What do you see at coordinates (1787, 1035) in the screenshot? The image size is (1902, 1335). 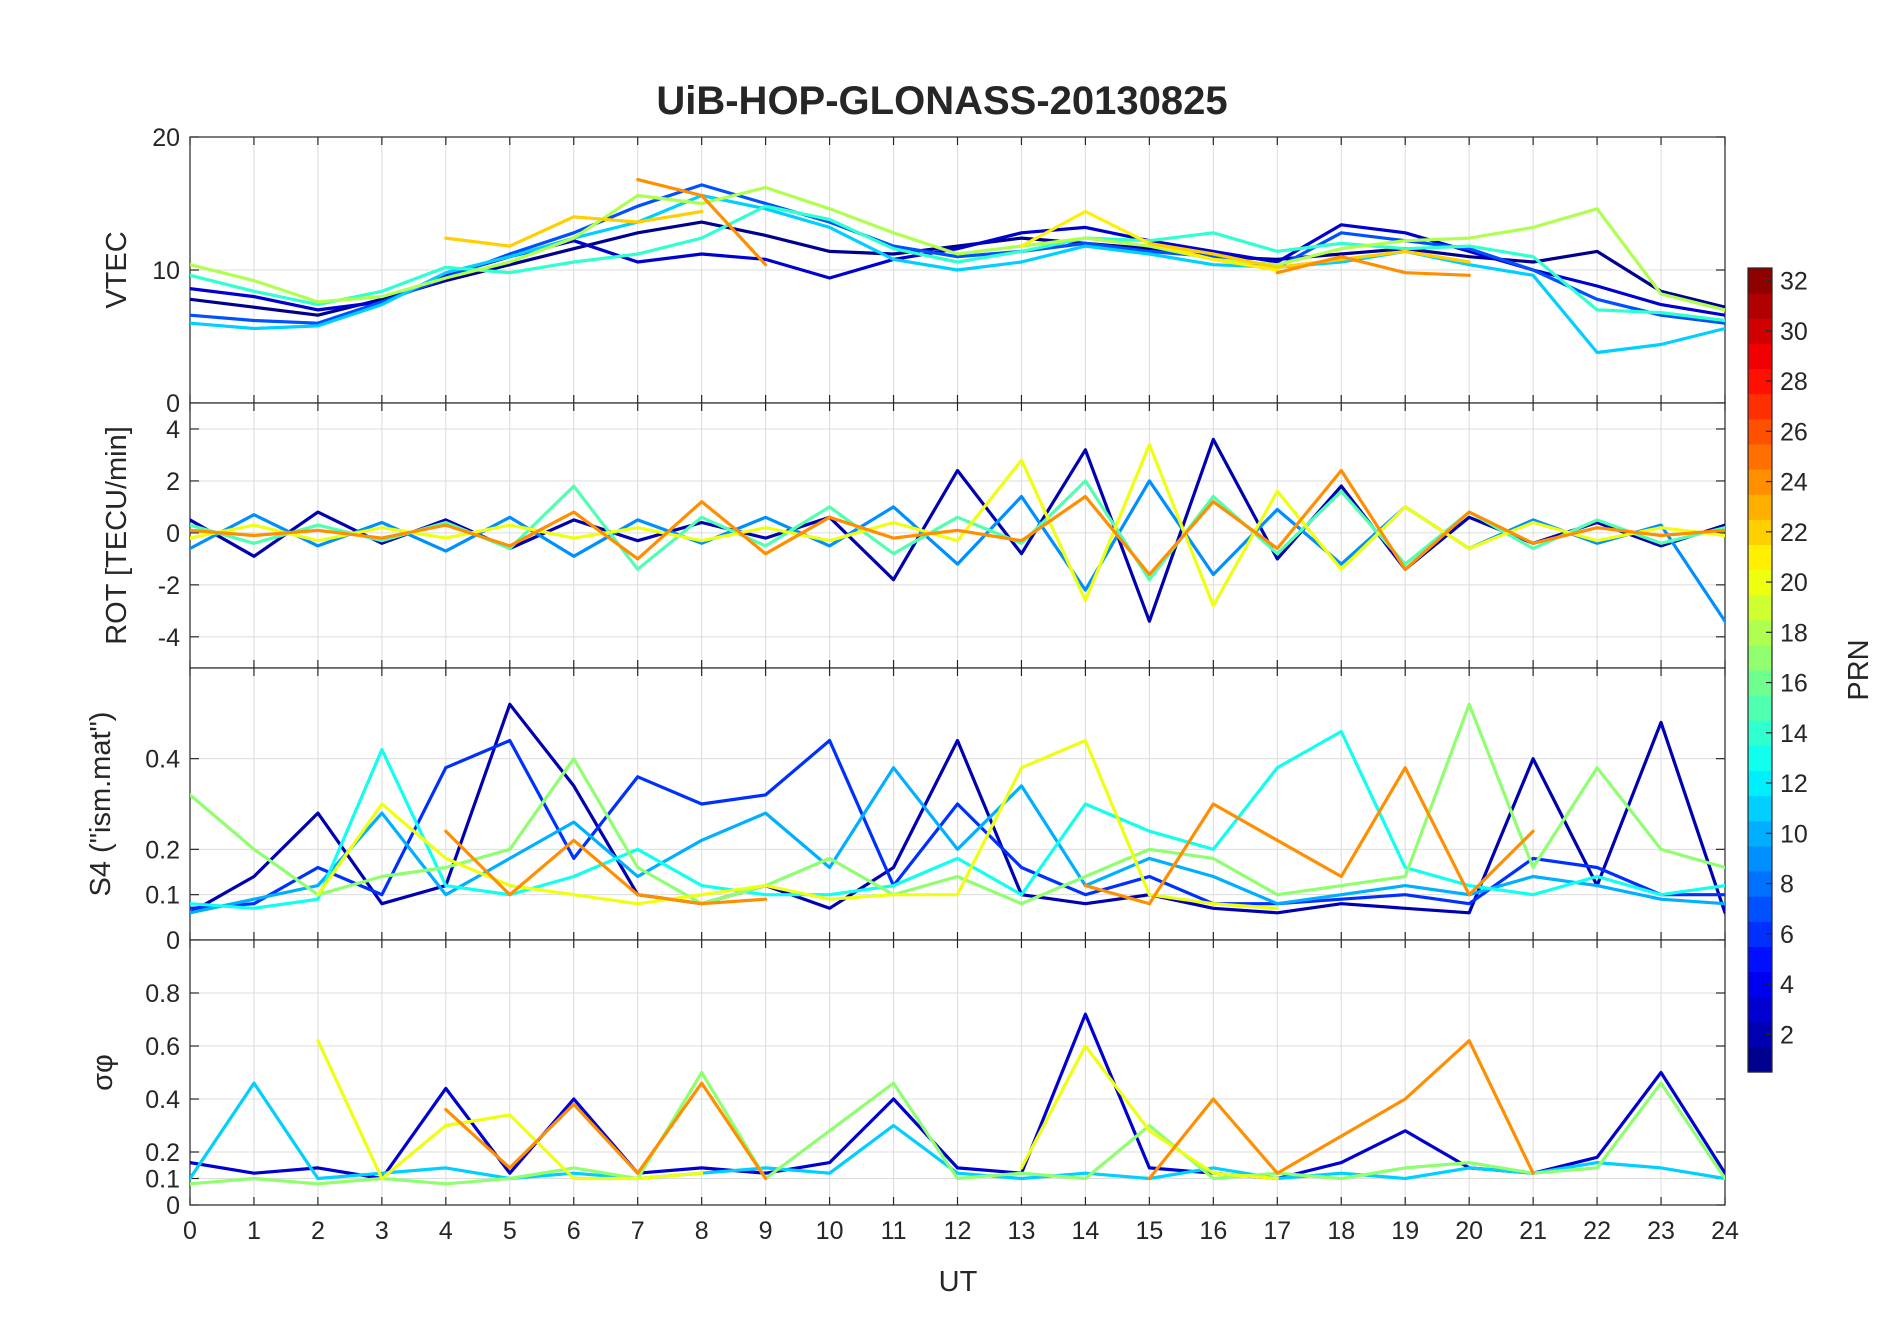 I see `colorbar-tick-label: 2` at bounding box center [1787, 1035].